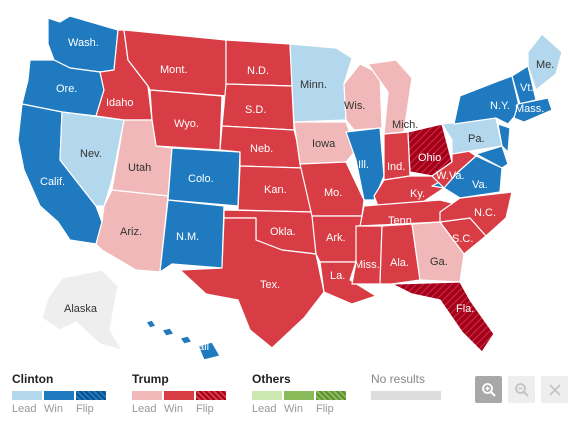 This screenshot has width=583, height=434. Describe the element at coordinates (400, 254) in the screenshot. I see `state-alabama` at that location.